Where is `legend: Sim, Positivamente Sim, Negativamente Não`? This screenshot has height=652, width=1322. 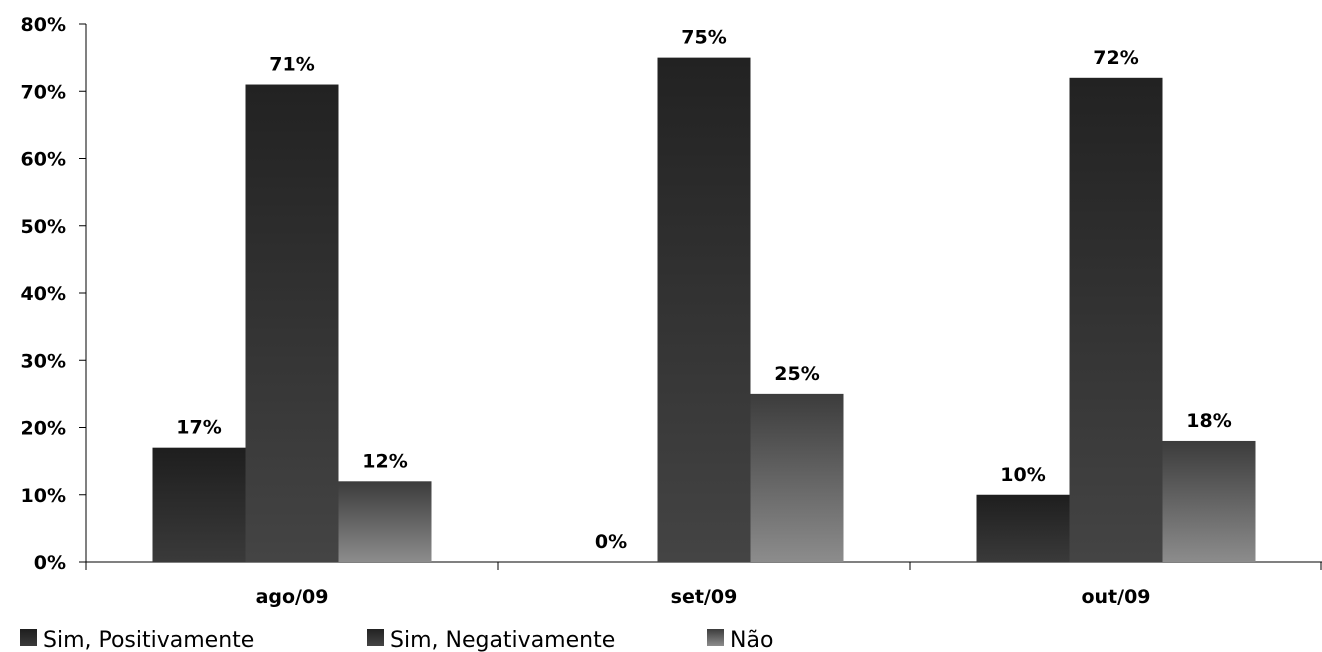 legend: Sim, Positivamente Sim, Negativamente Não is located at coordinates (396, 640).